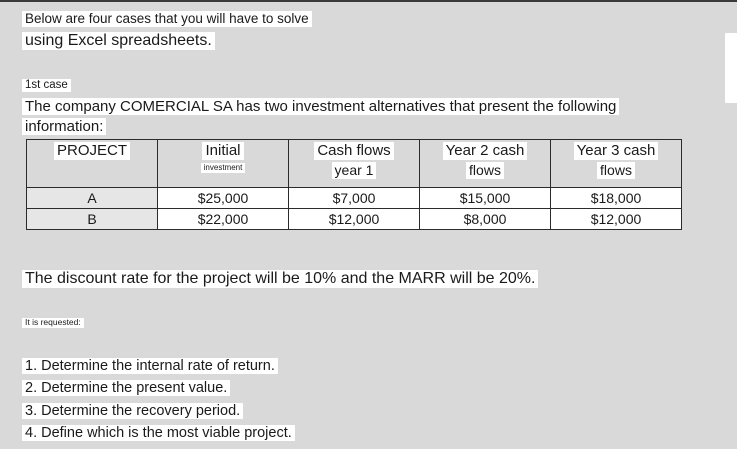 This screenshot has height=449, width=737. I want to click on side-white-box, so click(731, 68).